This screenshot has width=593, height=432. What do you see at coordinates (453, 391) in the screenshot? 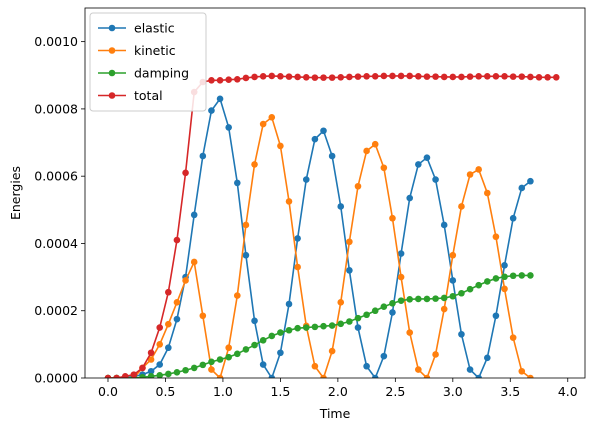
I see `x-tick-label: 3.0` at bounding box center [453, 391].